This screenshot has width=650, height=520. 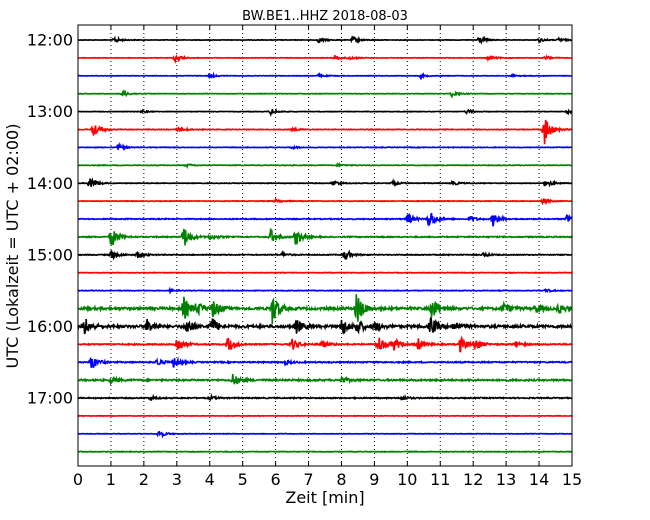 What do you see at coordinates (243, 479) in the screenshot?
I see `x-tick-label: 5` at bounding box center [243, 479].